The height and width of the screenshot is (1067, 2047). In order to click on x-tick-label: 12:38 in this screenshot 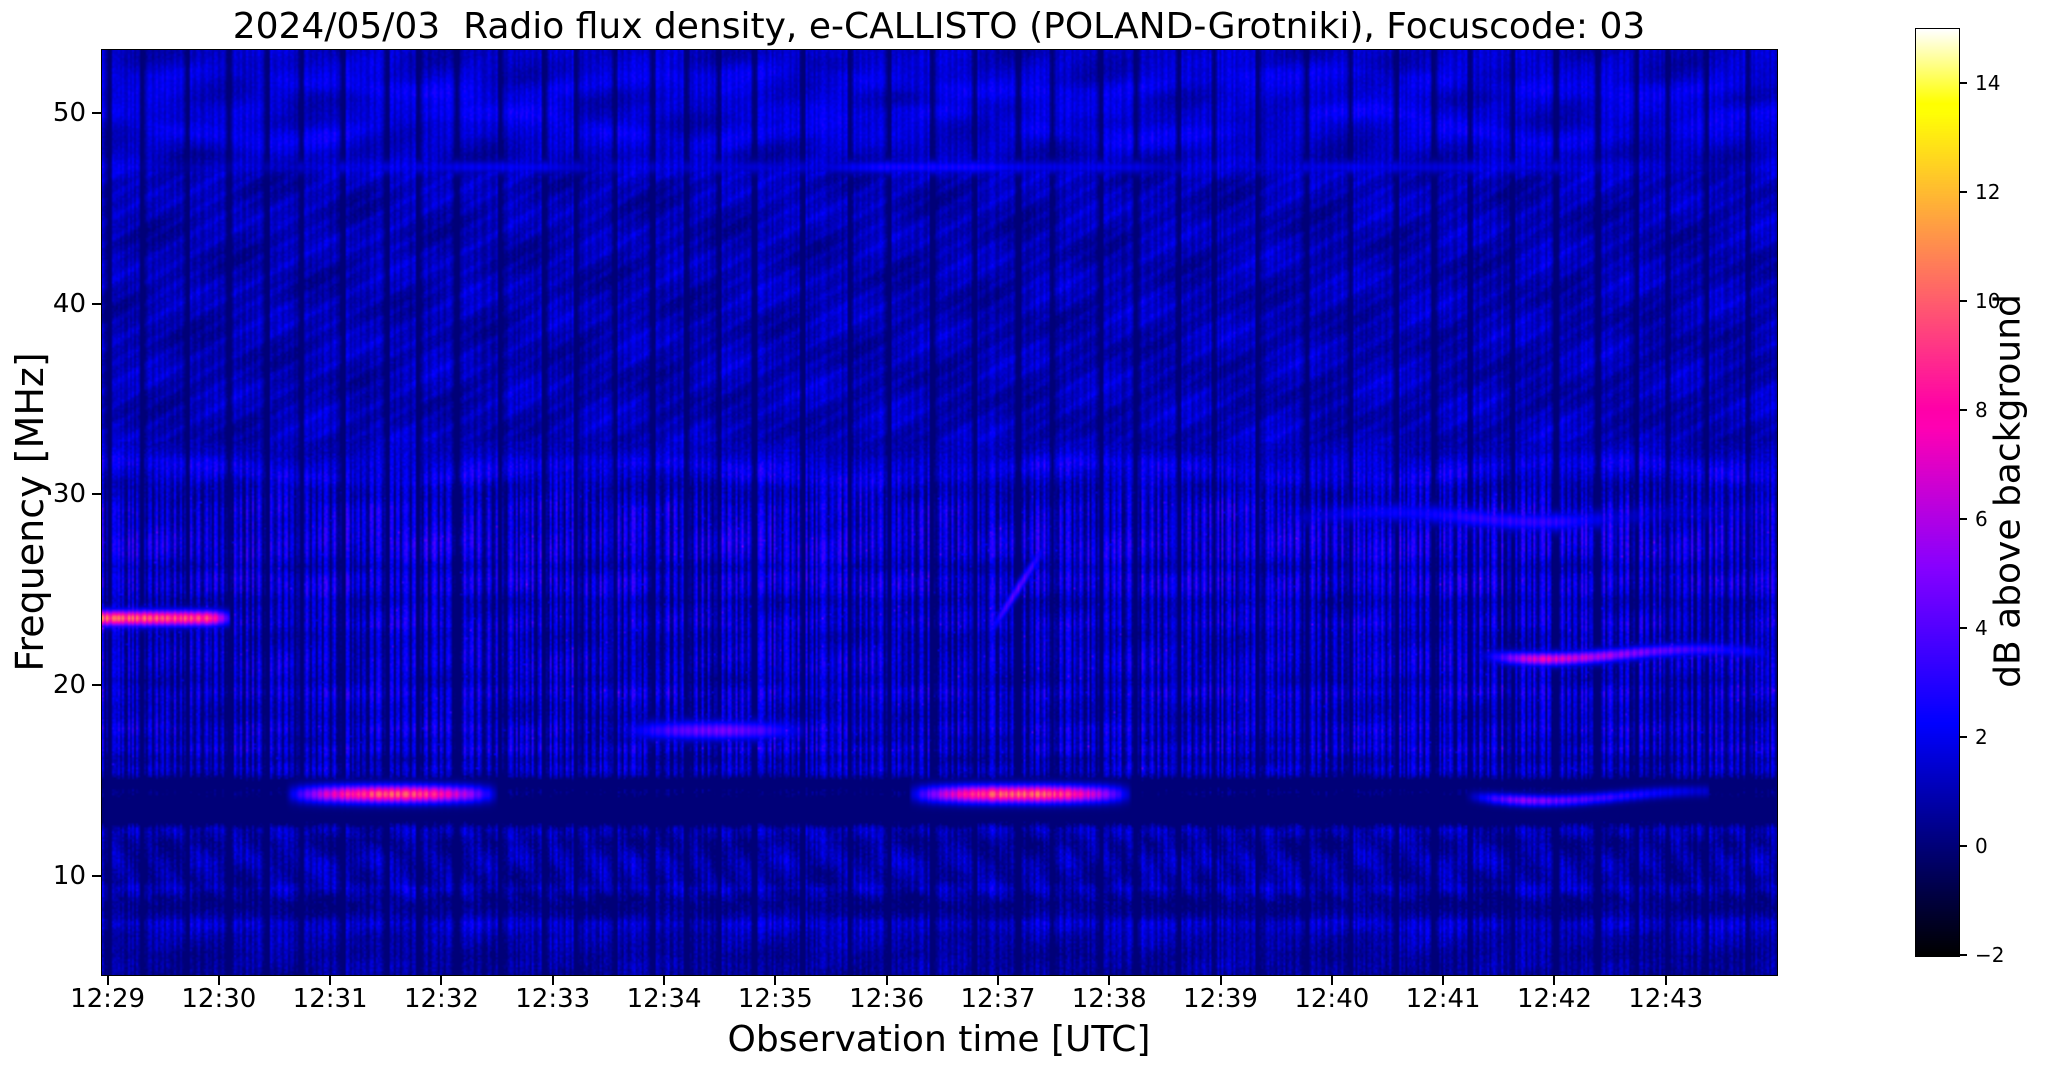, I will do `click(1109, 999)`.